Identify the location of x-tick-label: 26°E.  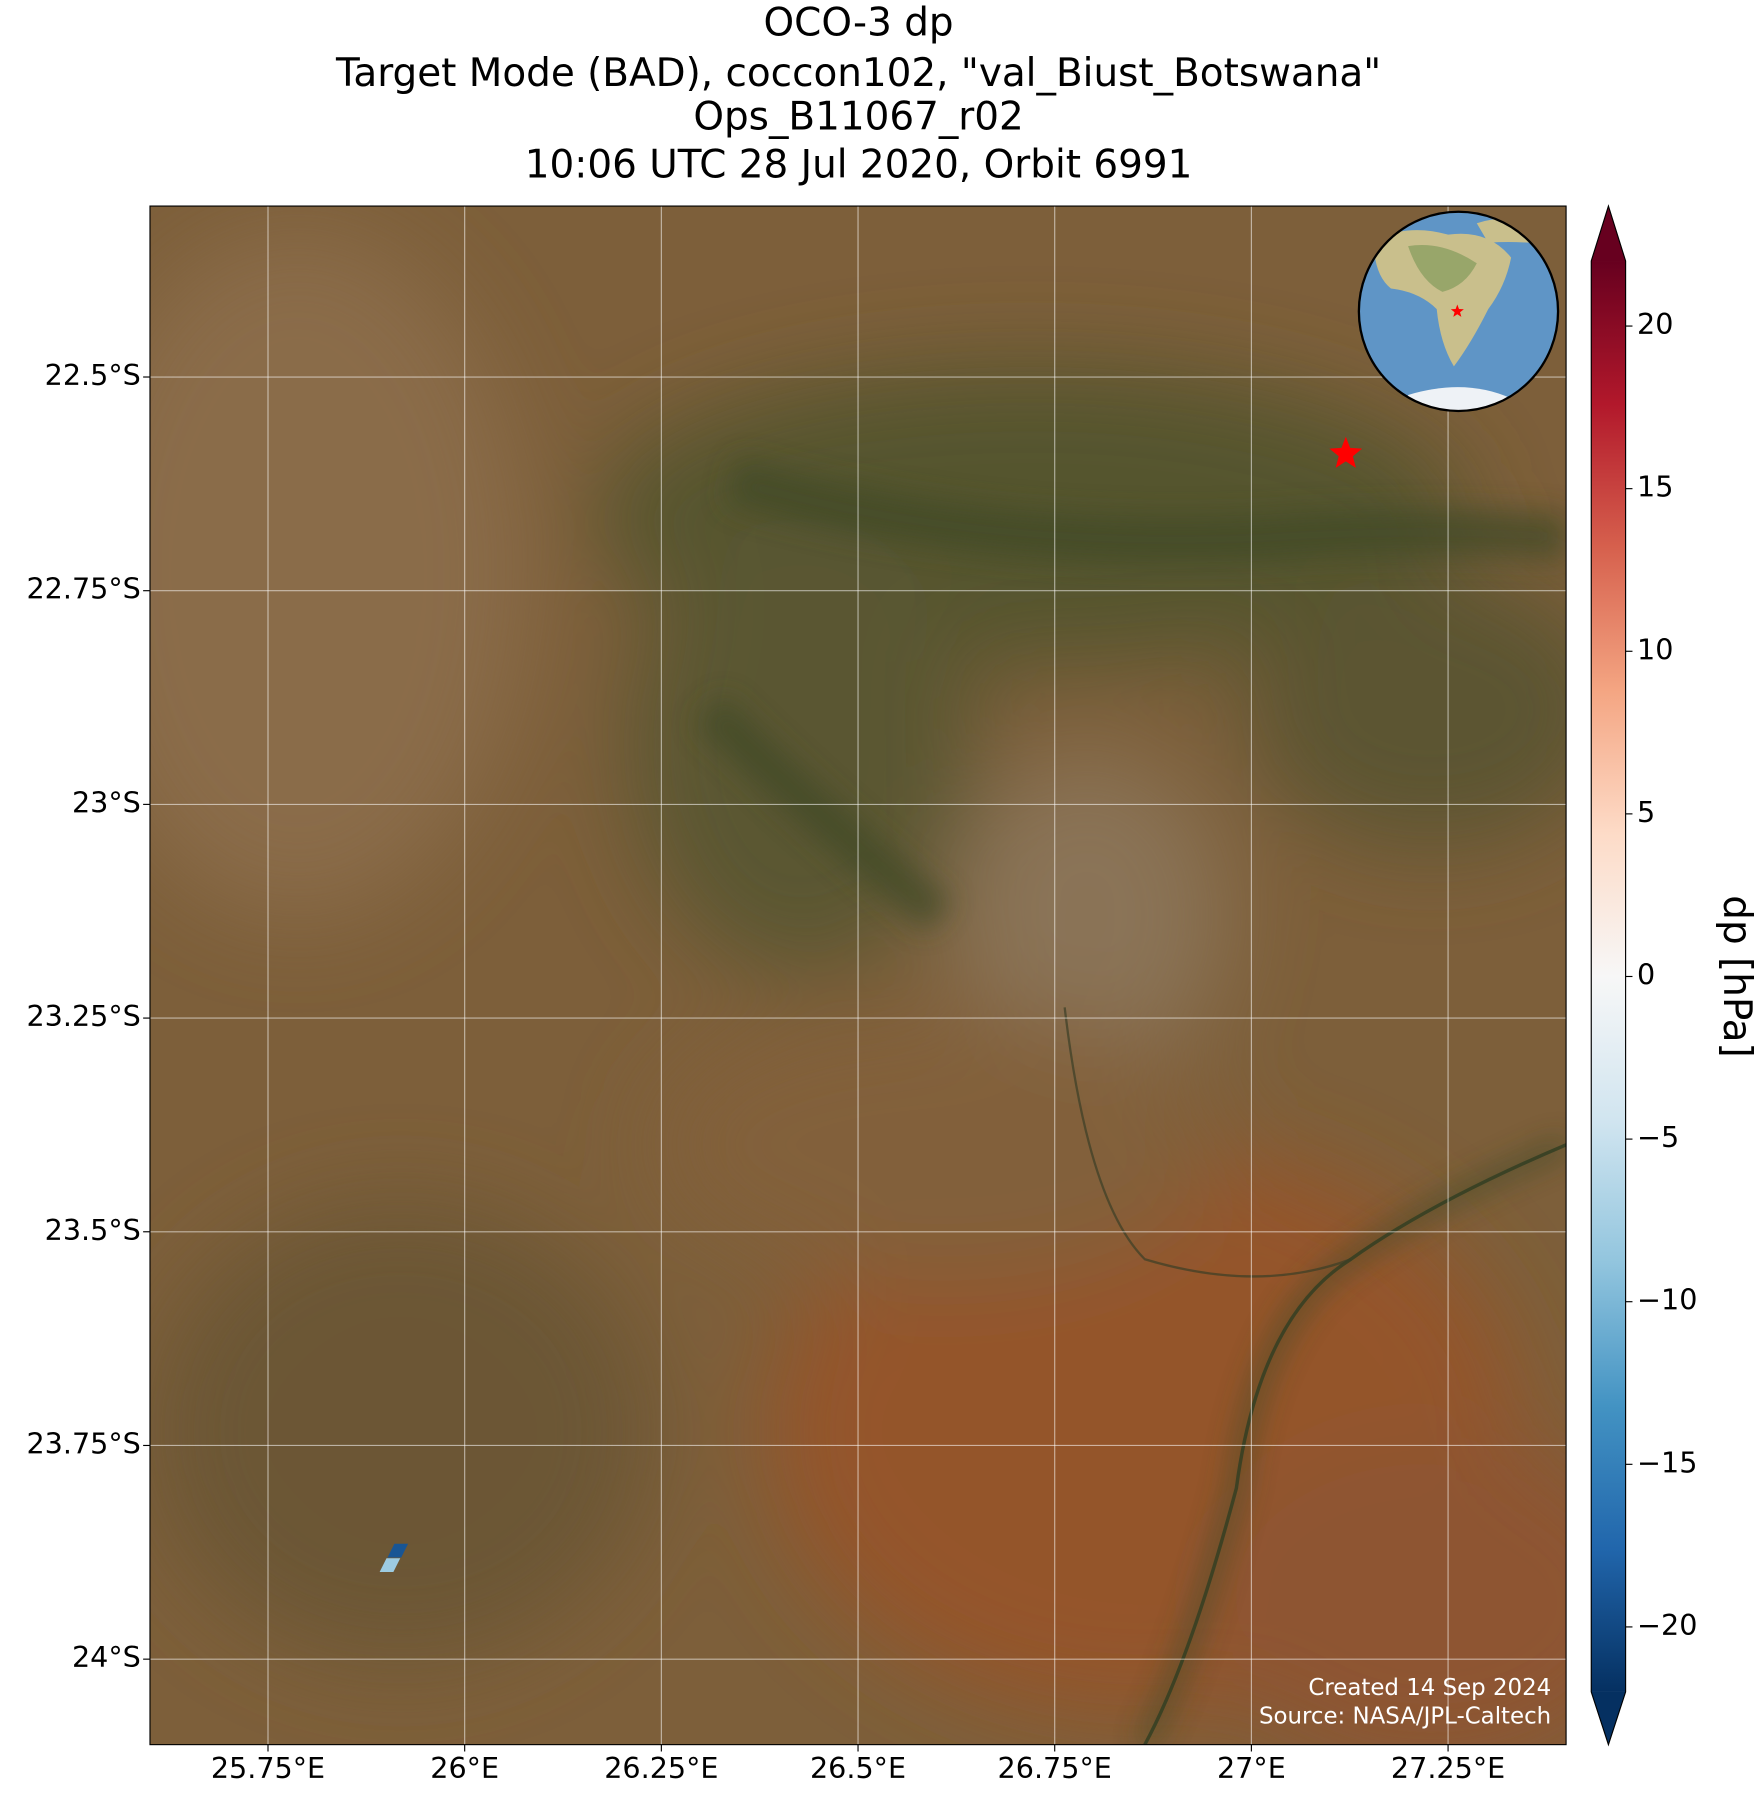
(464, 1768).